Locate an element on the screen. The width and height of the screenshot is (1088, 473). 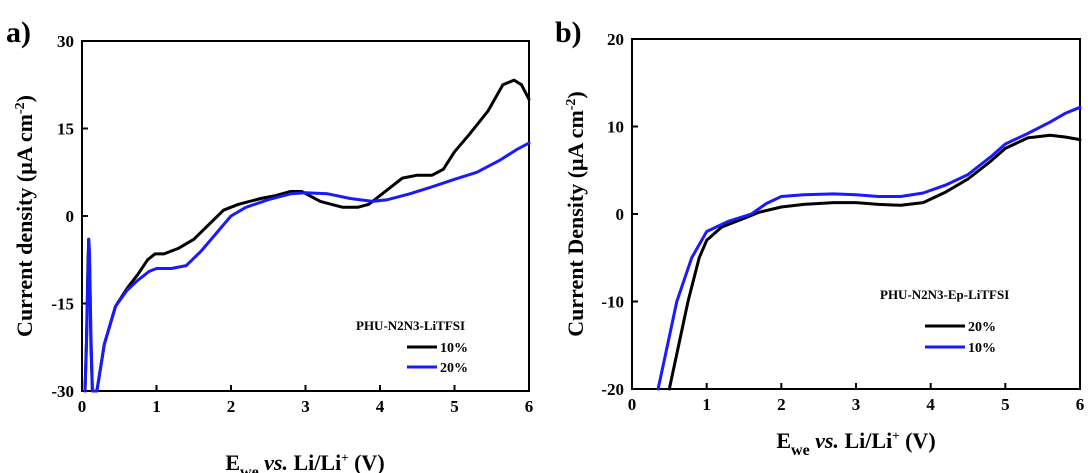
panel-a-y-tick-label: 15 is located at coordinates (65, 129).